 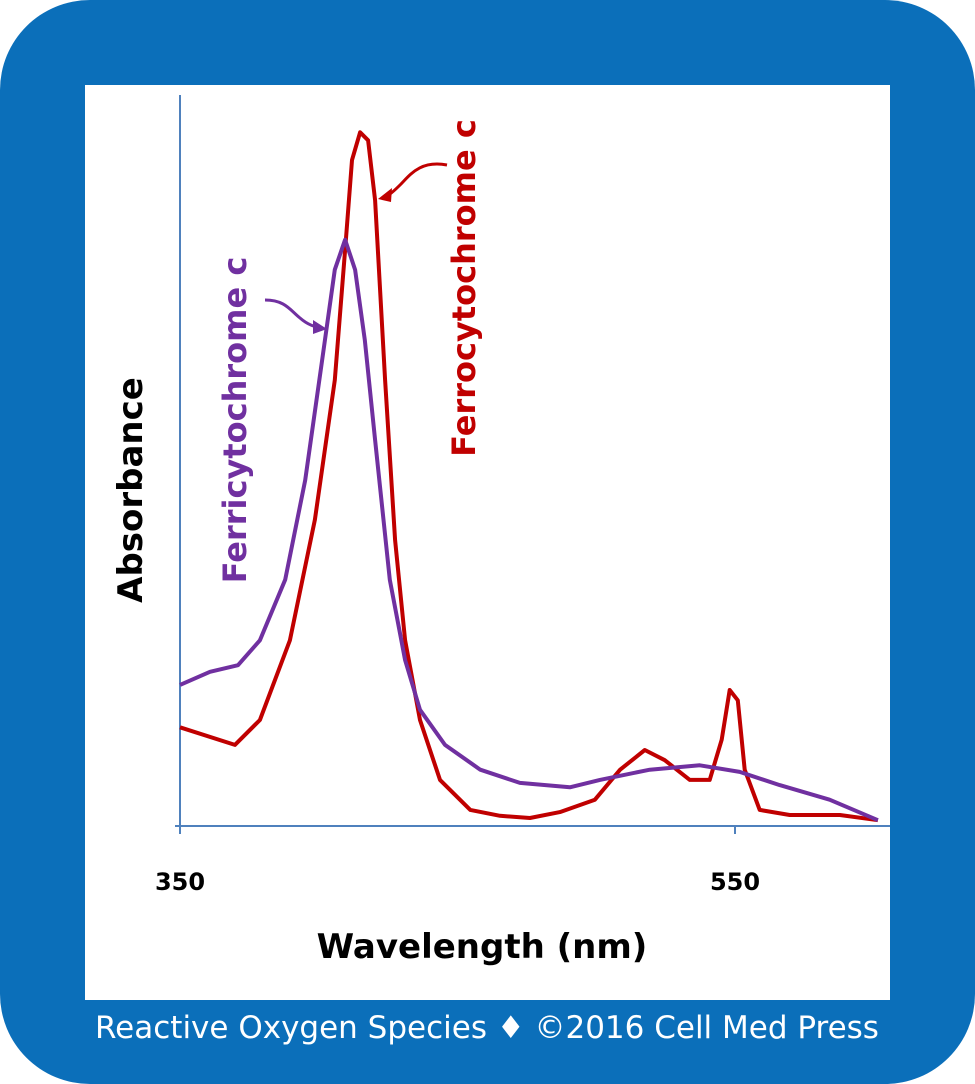 What do you see at coordinates (235, 420) in the screenshot?
I see `series-label: Ferricytochrome c` at bounding box center [235, 420].